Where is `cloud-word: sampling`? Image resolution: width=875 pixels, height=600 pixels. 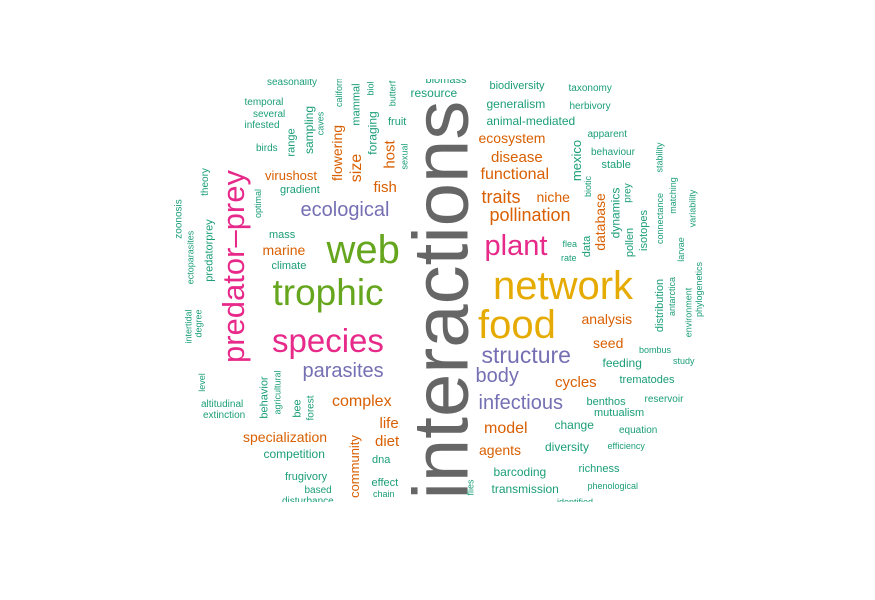 cloud-word: sampling is located at coordinates (309, 130).